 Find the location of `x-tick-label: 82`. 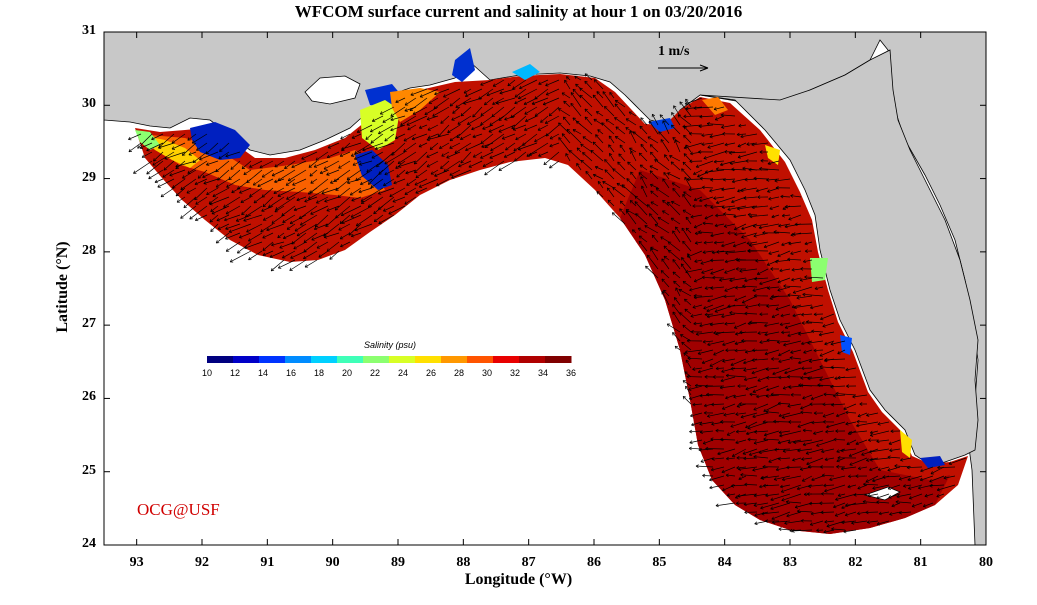

x-tick-label: 82 is located at coordinates (855, 562).